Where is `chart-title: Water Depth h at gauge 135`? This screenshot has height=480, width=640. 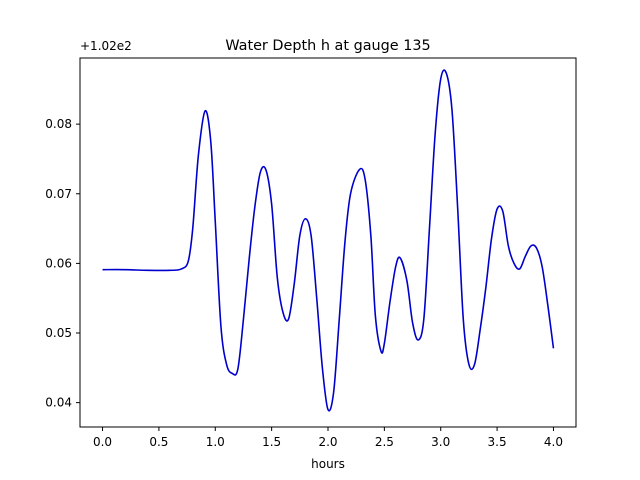
chart-title: Water Depth h at gauge 135 is located at coordinates (327, 46).